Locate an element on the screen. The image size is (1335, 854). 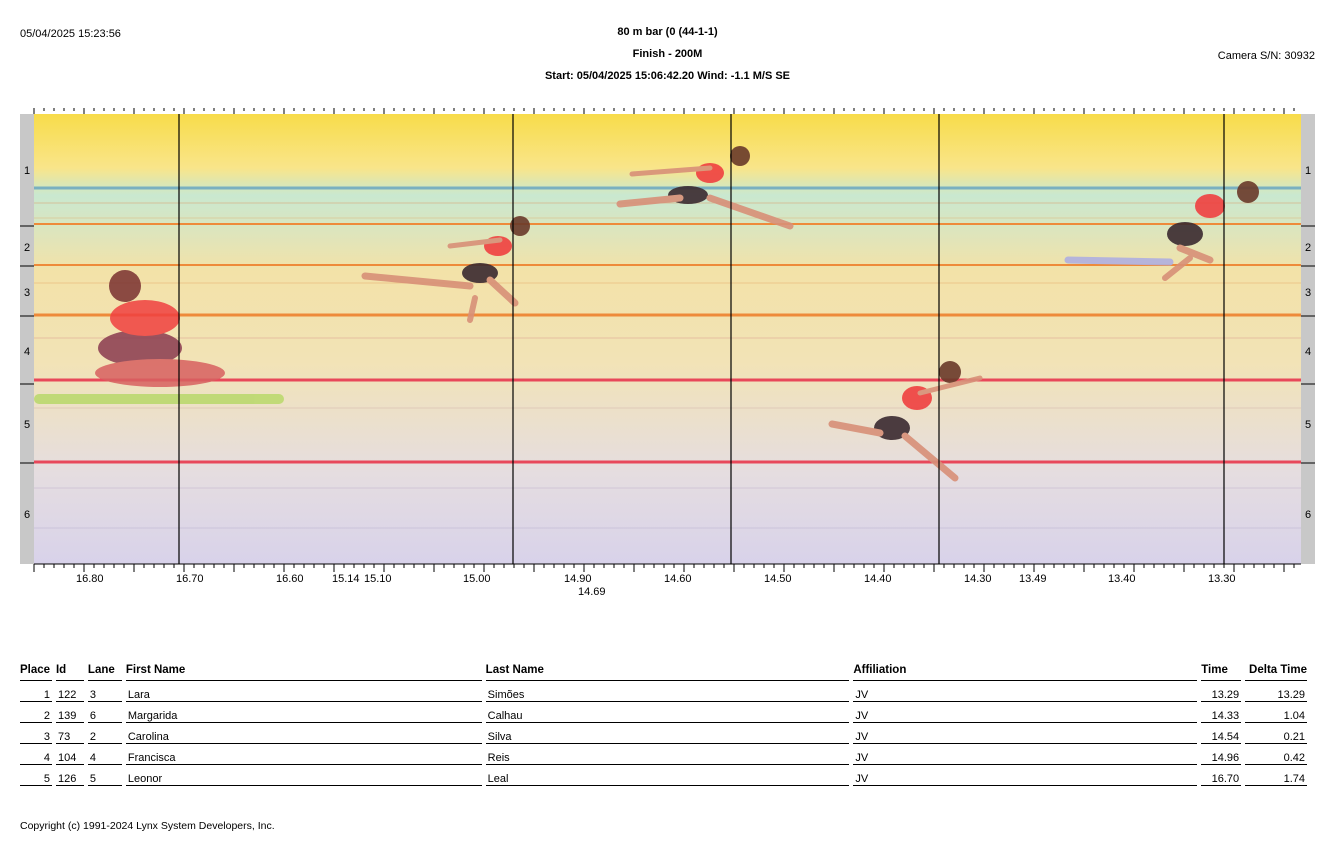
time-axis is located at coordinates (667, 567).